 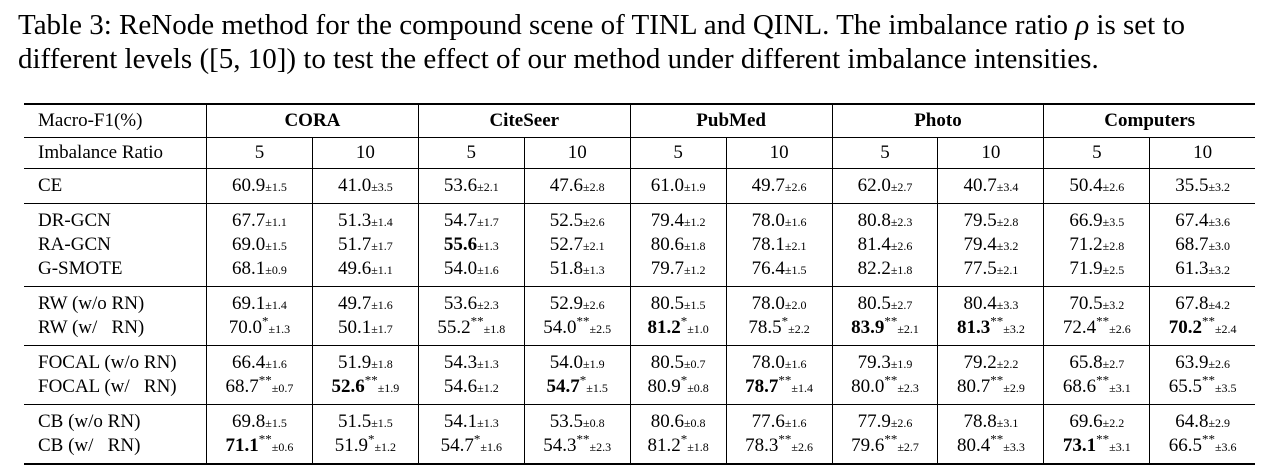 What do you see at coordinates (884, 186) in the screenshot?
I see `result-cell: 62.0±2.7` at bounding box center [884, 186].